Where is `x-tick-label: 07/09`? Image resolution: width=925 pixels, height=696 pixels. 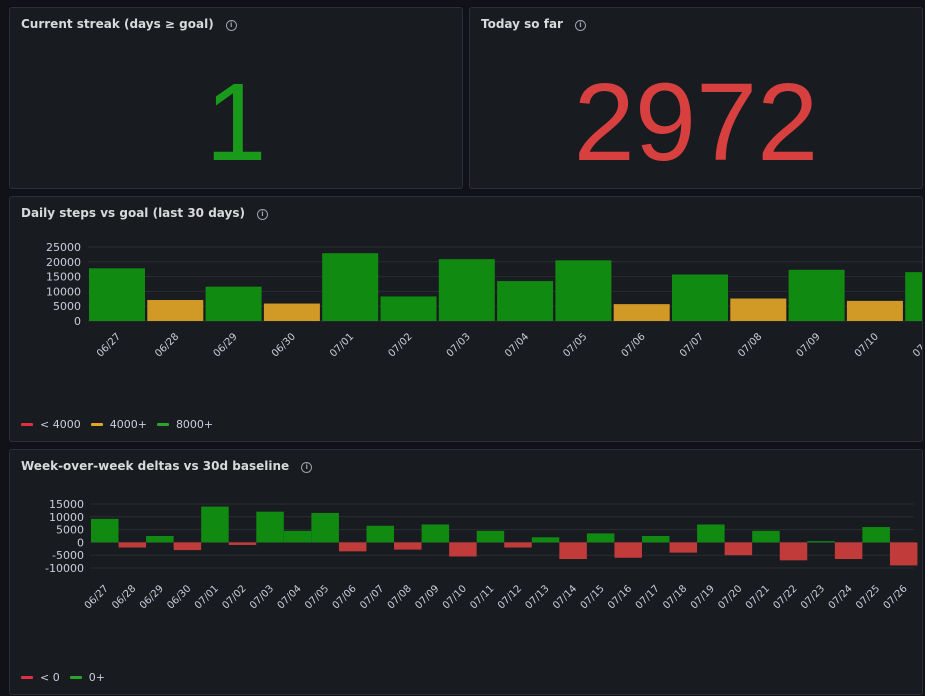
x-tick-label: 07/09 is located at coordinates (427, 597).